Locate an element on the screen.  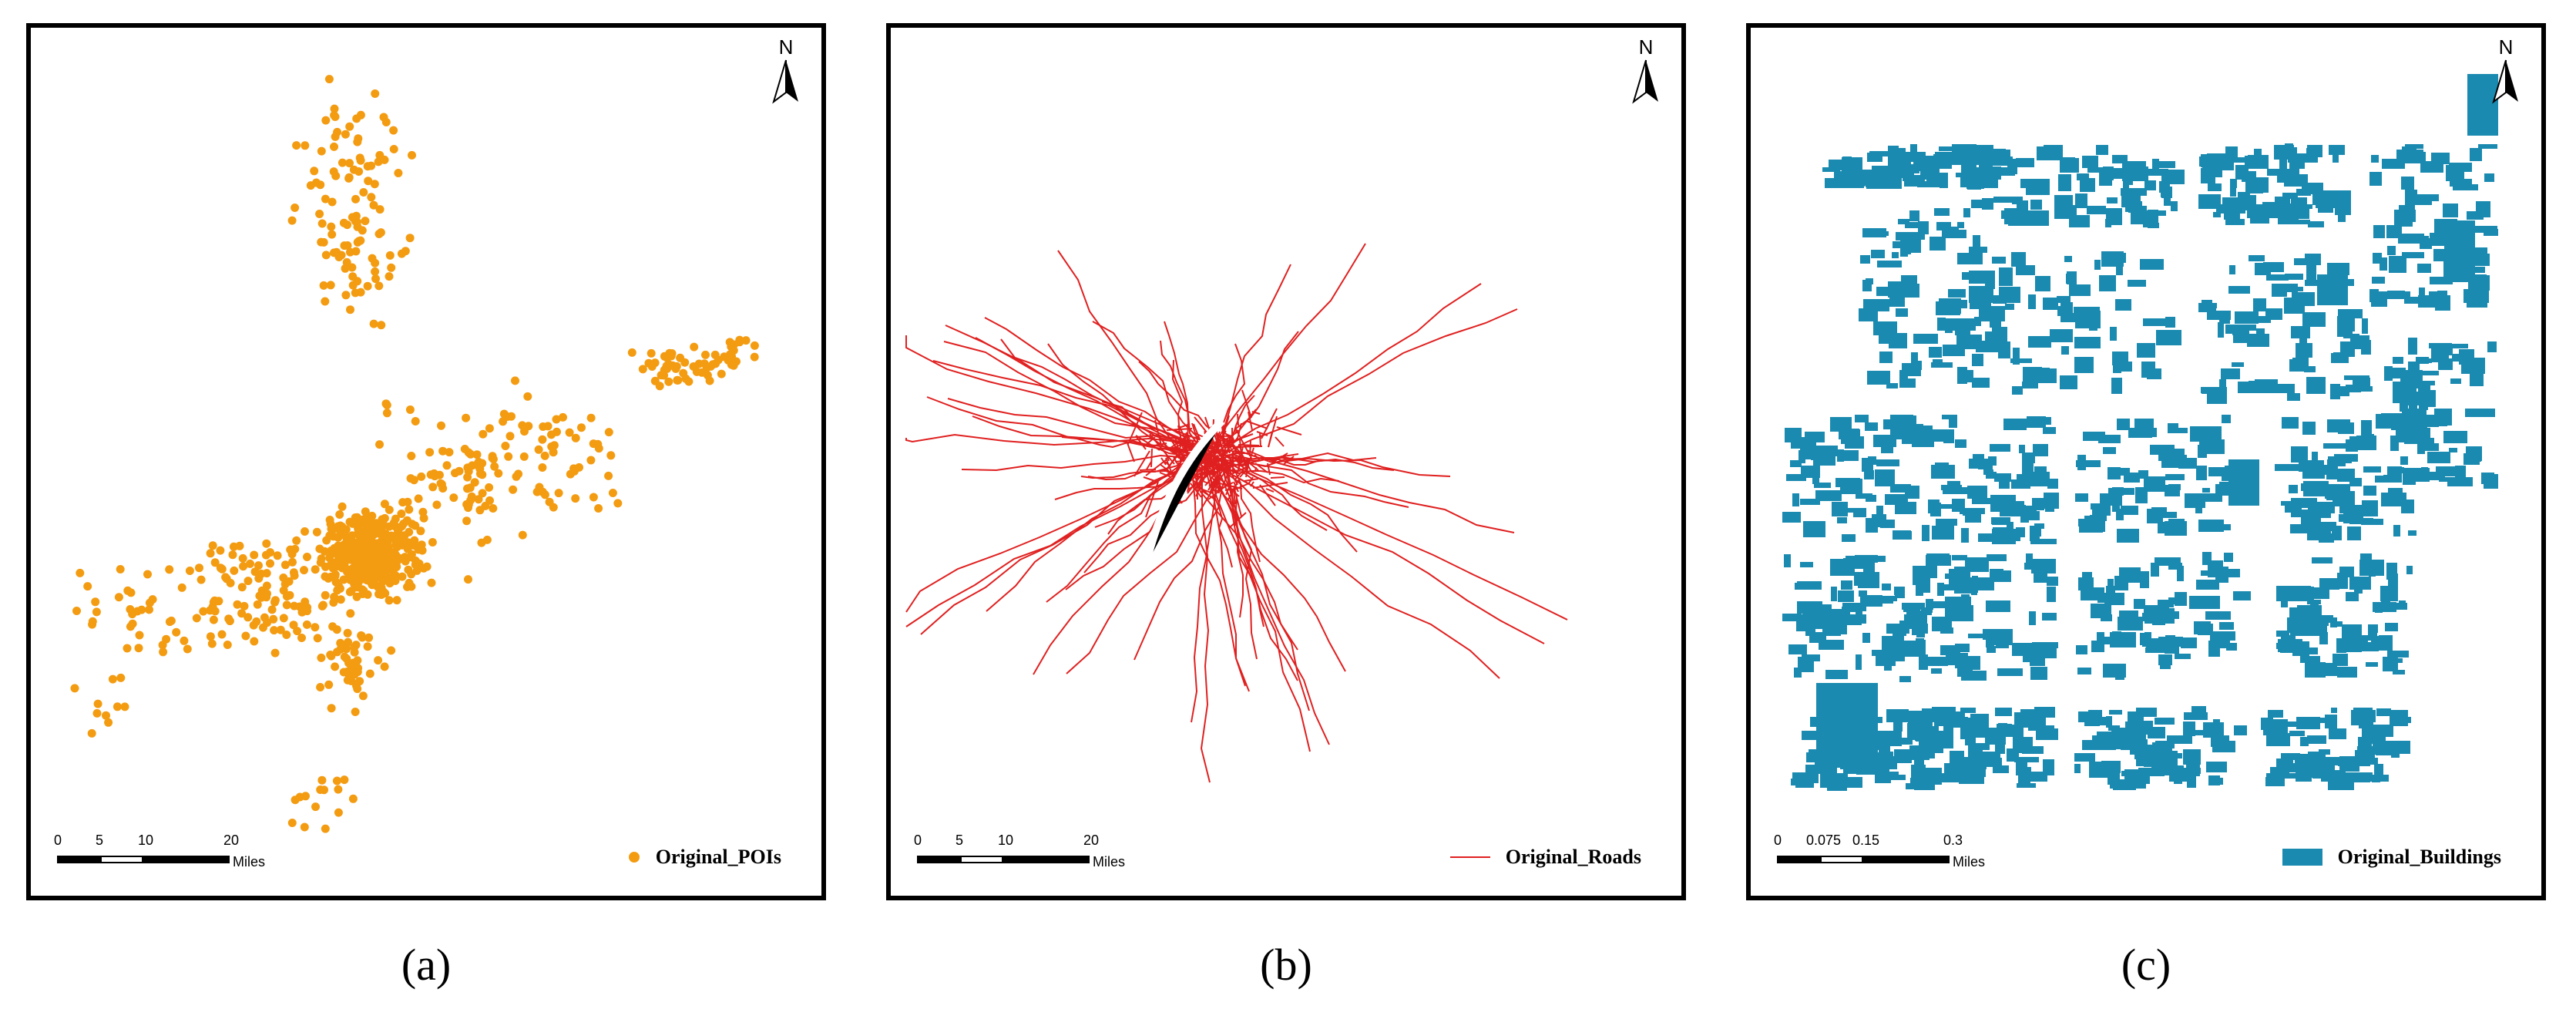
scale-segment is located at coordinates (1841, 860).